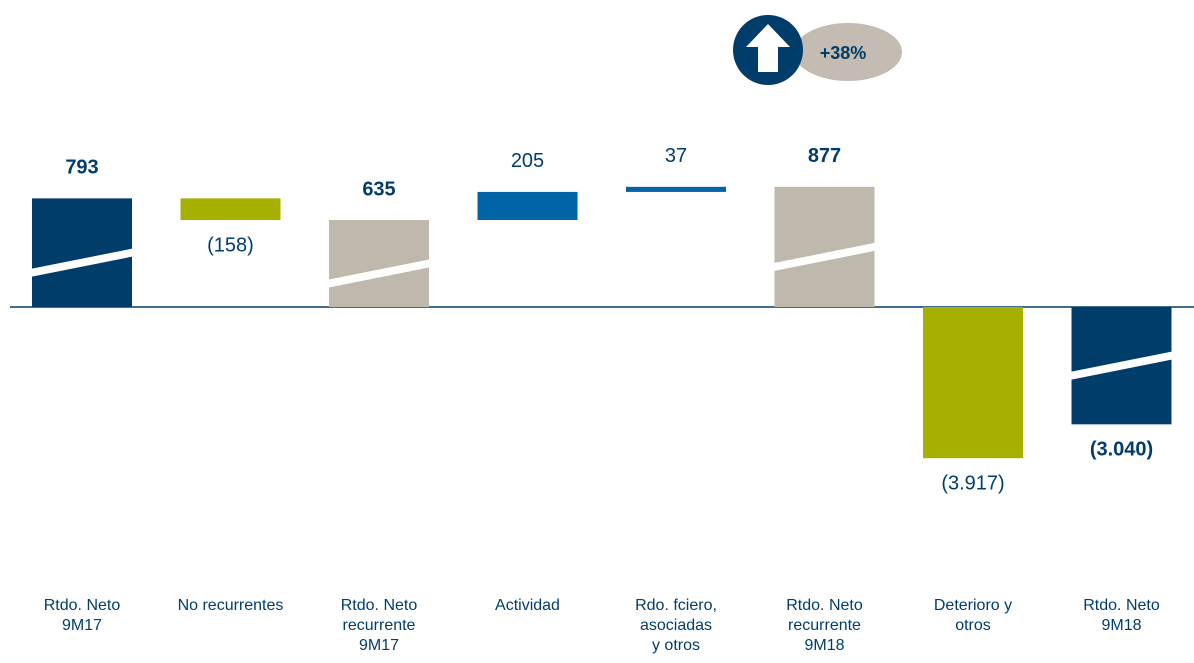 The image size is (1194, 663). Describe the element at coordinates (1121, 615) in the screenshot. I see `x-tick-label: Rtdo. Neto 9M18` at that location.